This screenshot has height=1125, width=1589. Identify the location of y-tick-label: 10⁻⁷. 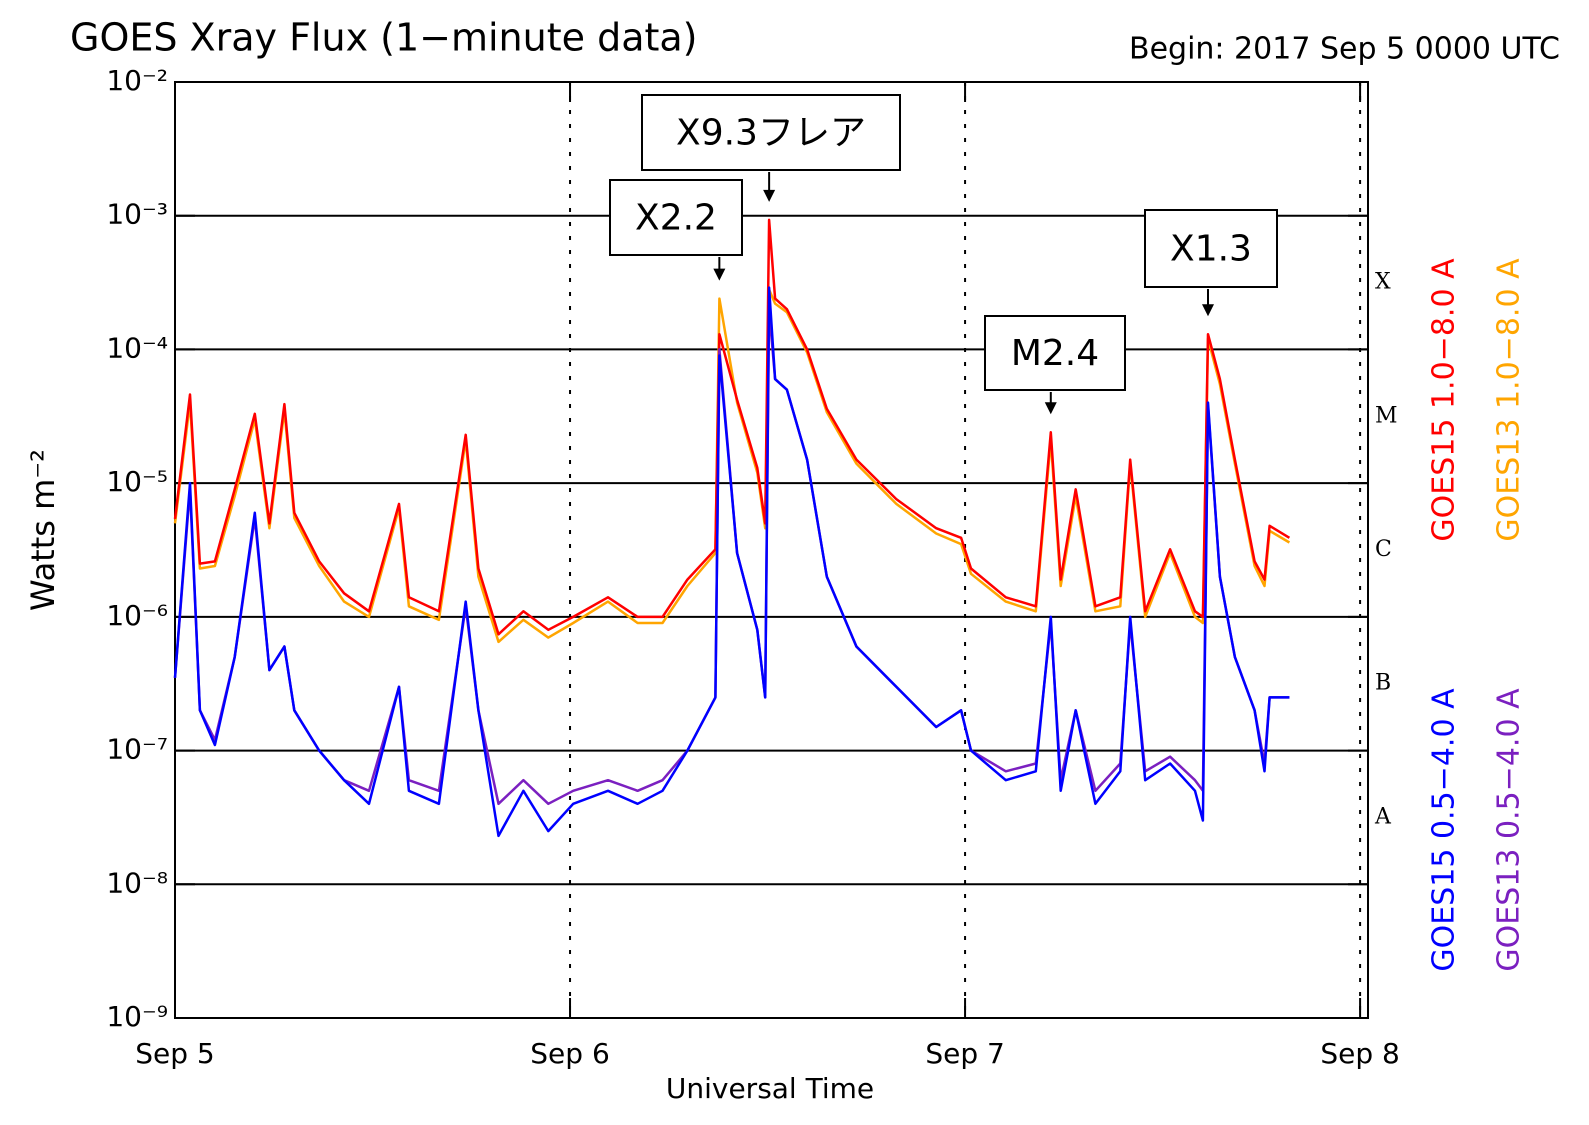
(137, 749).